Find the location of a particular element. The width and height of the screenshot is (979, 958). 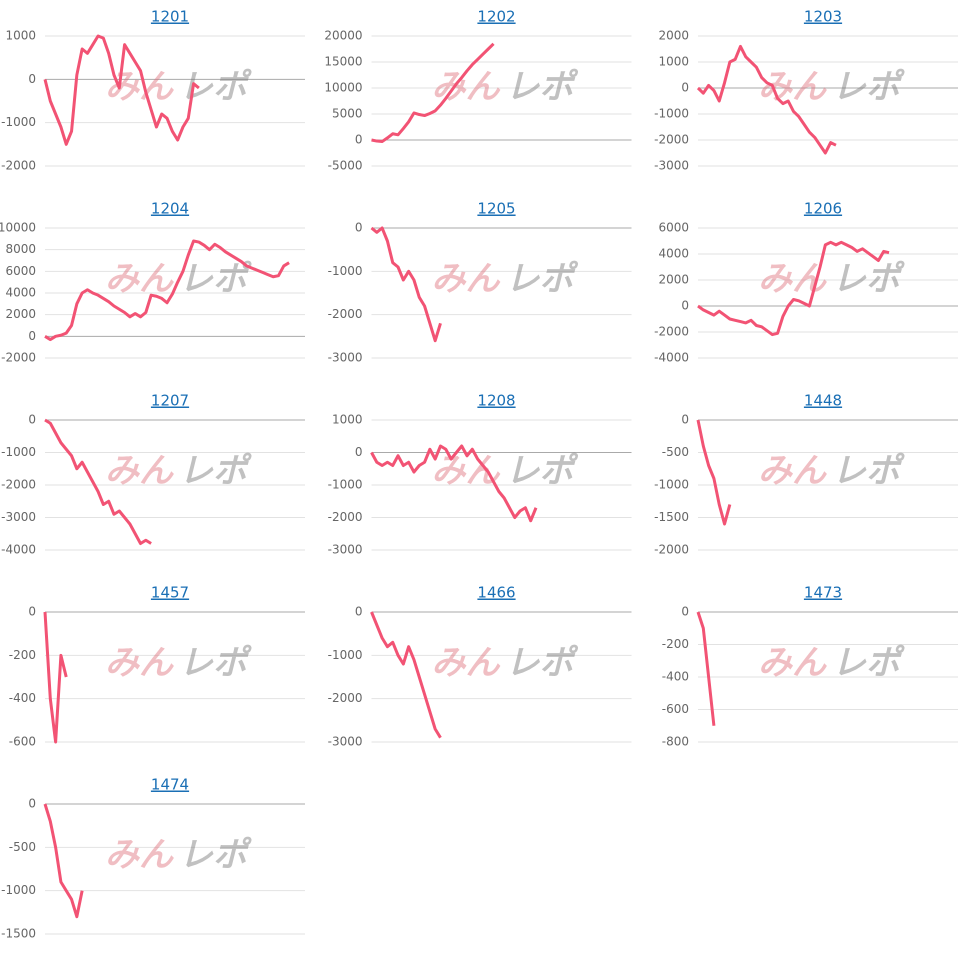

chart: 1208 -3000 -2000 -1000 0 1000 みん レポ is located at coordinates (480, 474).